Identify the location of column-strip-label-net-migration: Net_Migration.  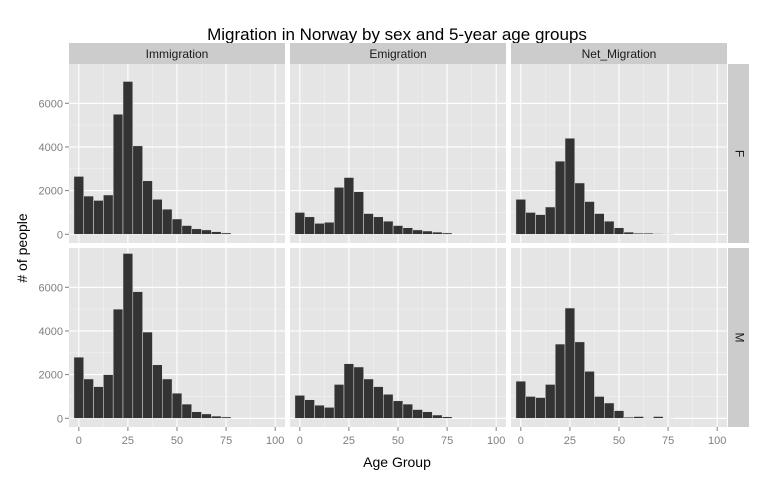
(619, 54).